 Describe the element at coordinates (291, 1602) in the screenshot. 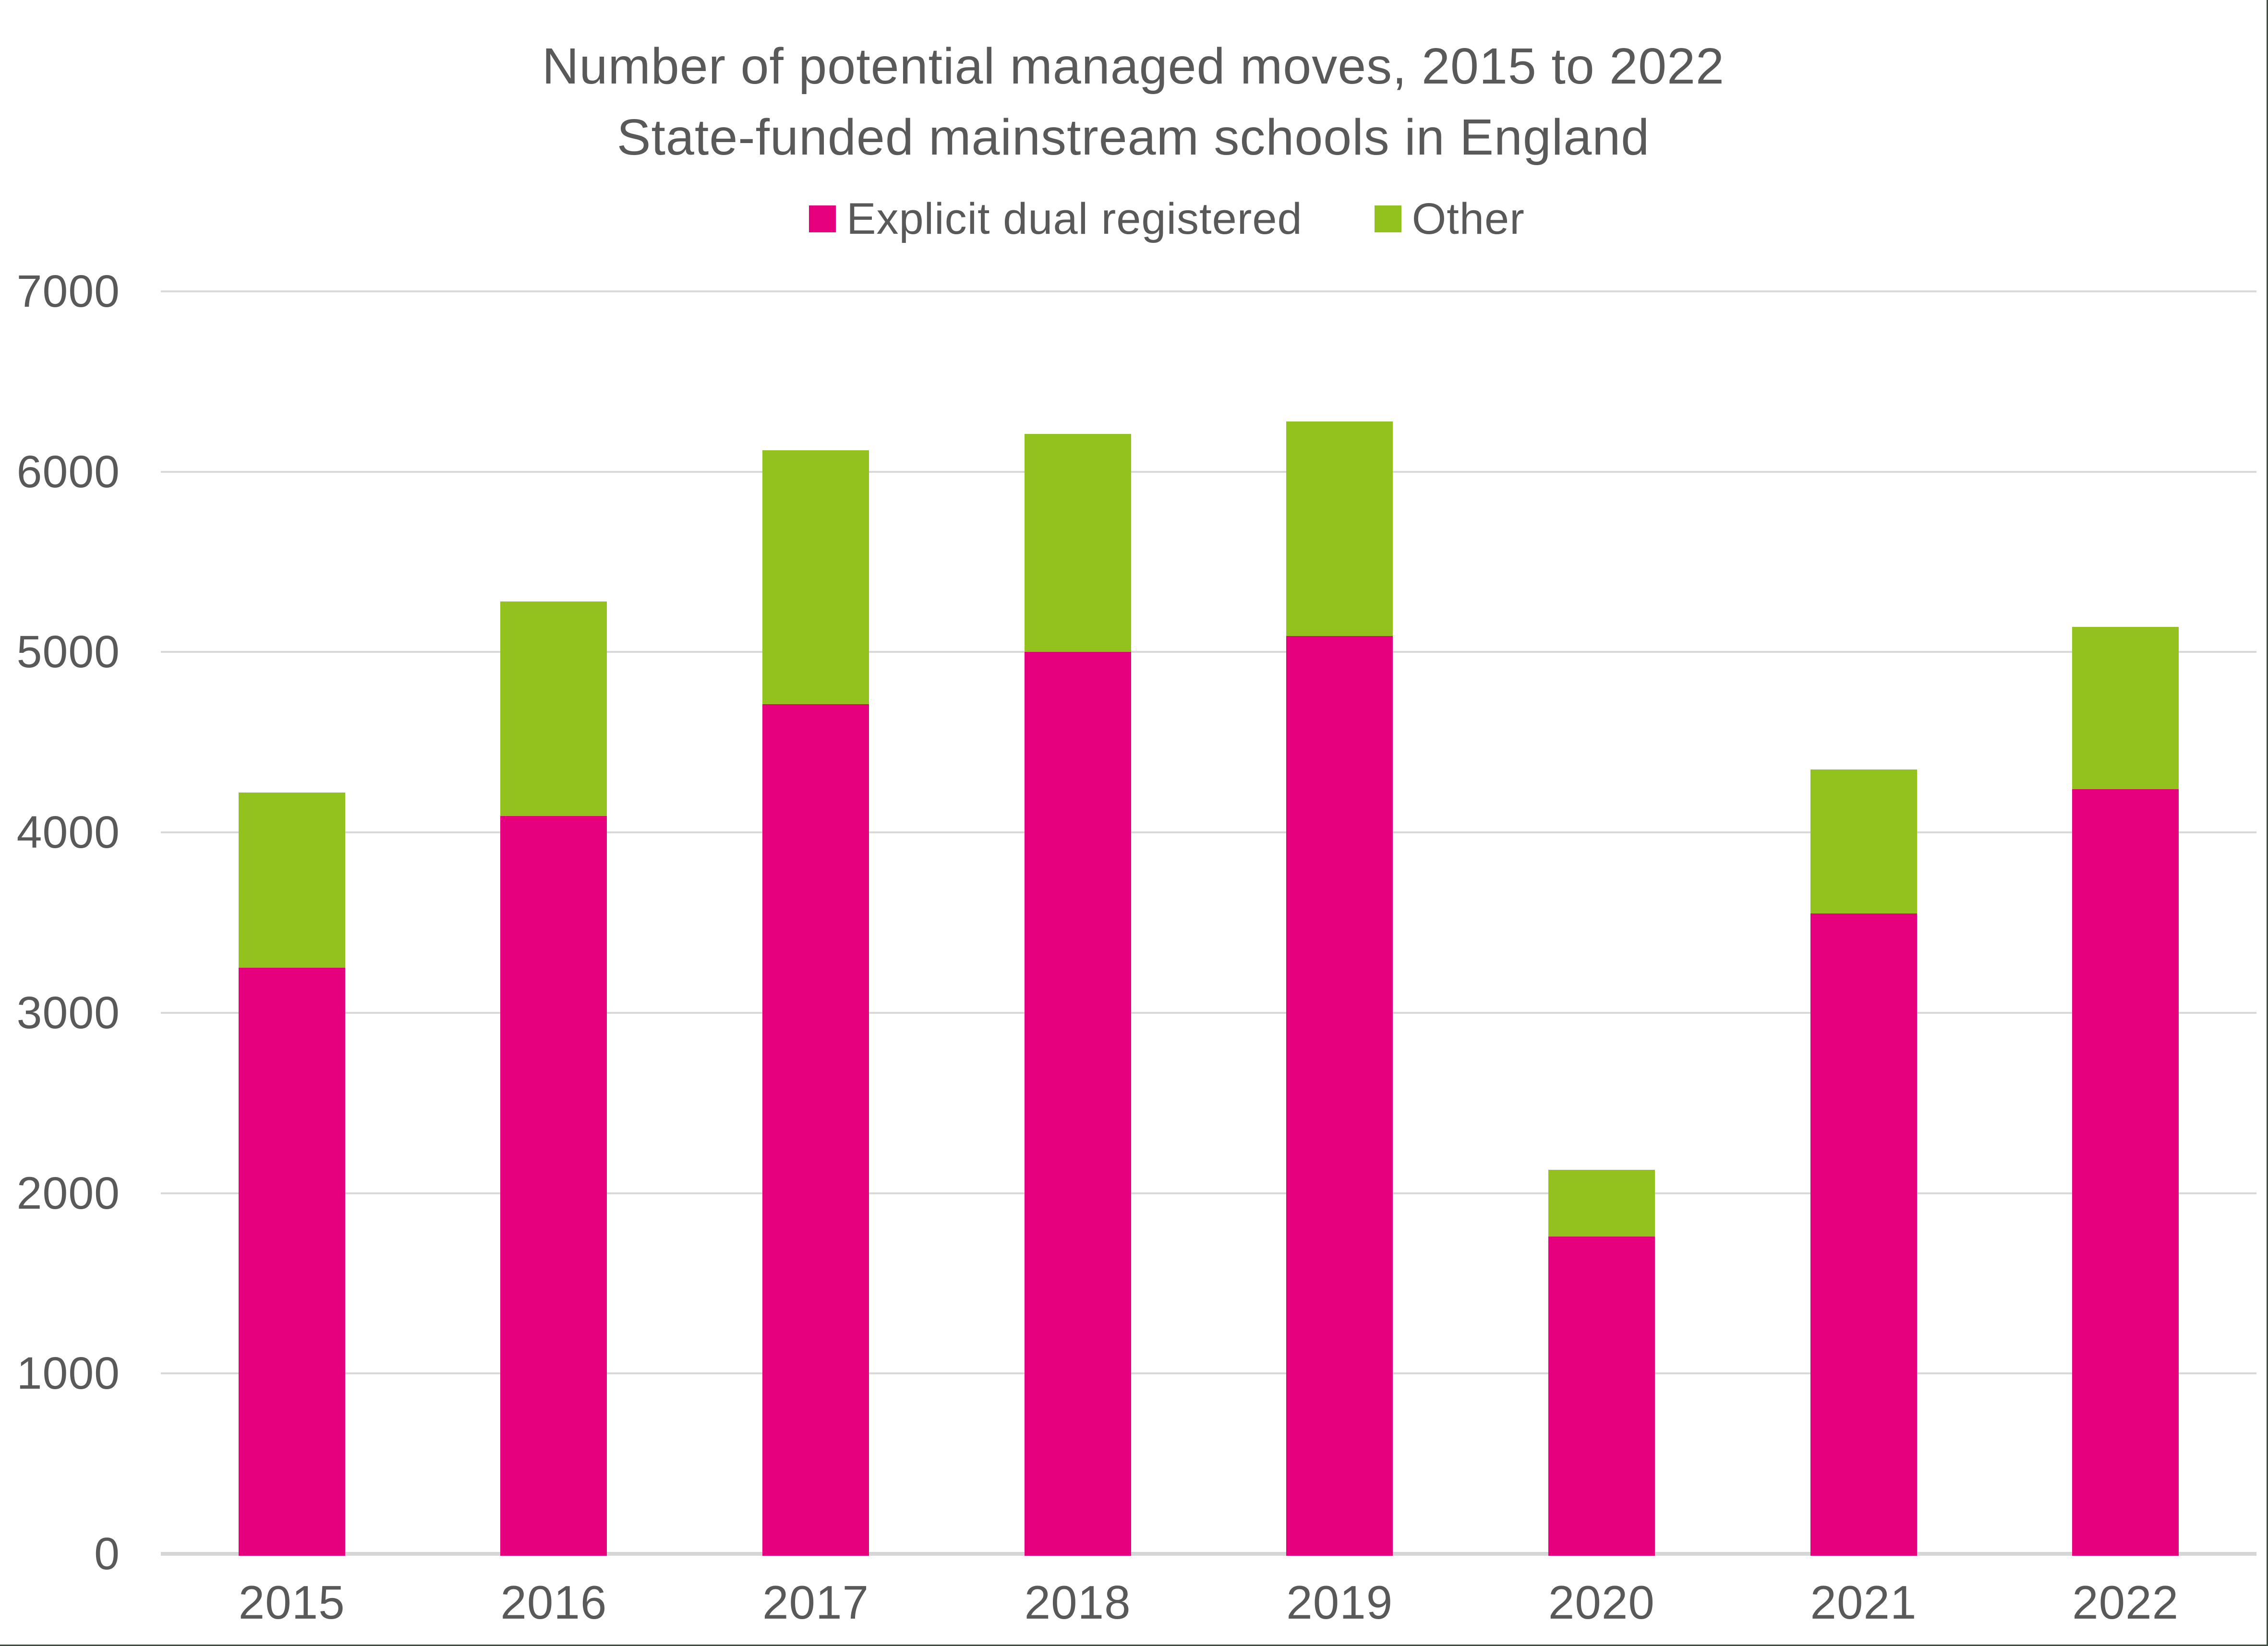

I see `x-tick-label-2015: 2015` at that location.